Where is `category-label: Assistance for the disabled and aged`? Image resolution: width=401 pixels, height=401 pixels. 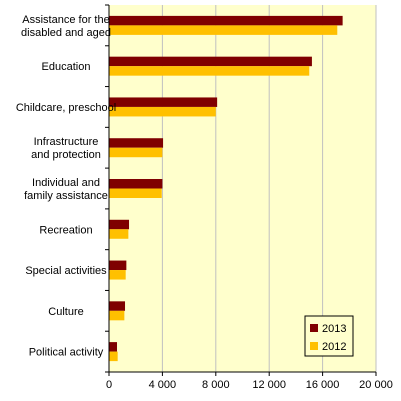 category-label: Assistance for the disabled and aged is located at coordinates (66, 26).